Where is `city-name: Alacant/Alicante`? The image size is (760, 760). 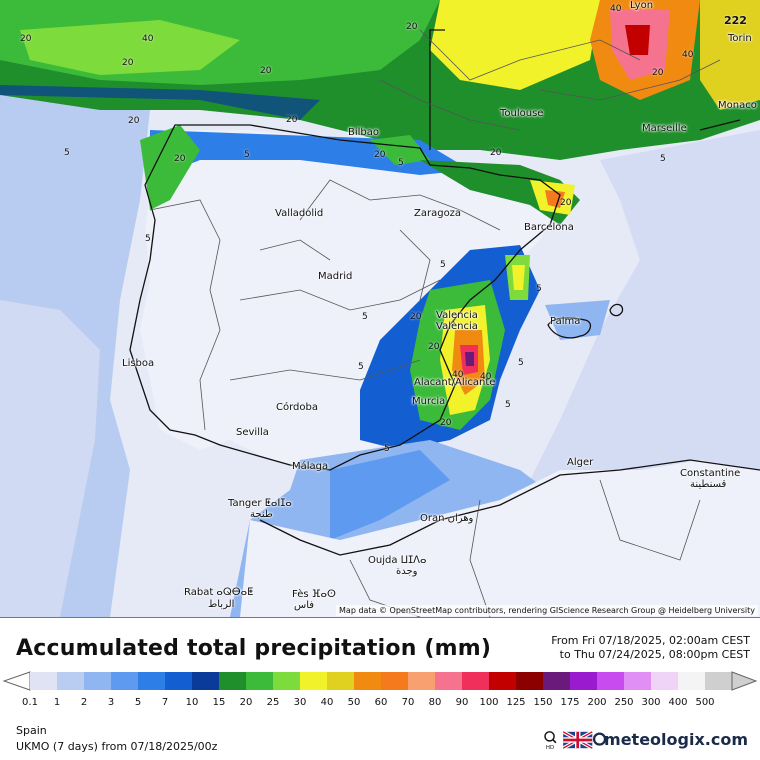
city-name: Alacant/Alicante is located at coordinates (455, 382).